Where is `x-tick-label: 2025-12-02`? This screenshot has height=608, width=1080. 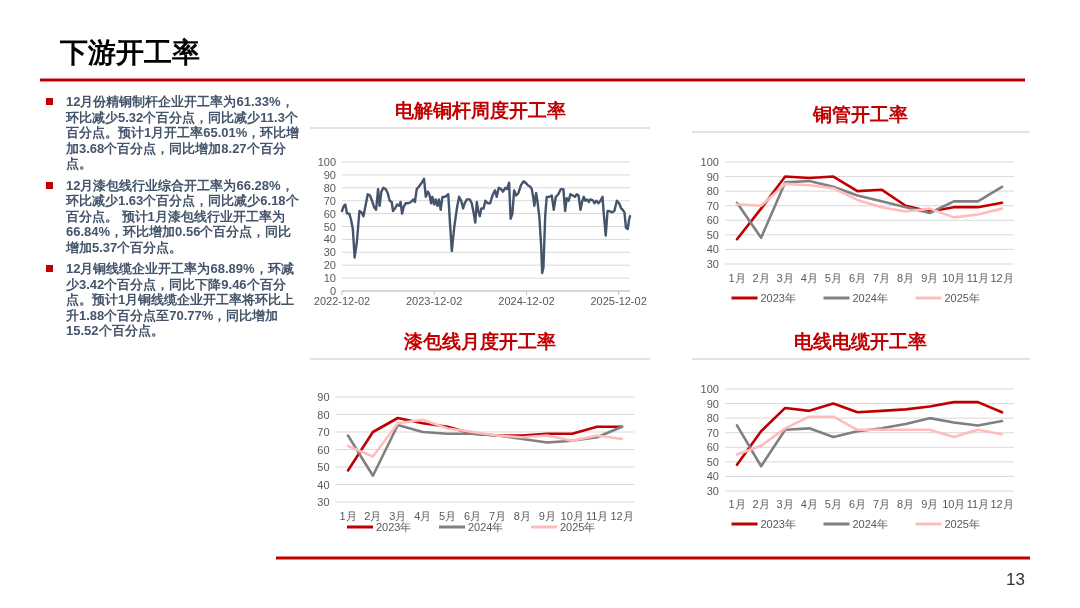
x-tick-label: 2025-12-02 is located at coordinates (618, 301).